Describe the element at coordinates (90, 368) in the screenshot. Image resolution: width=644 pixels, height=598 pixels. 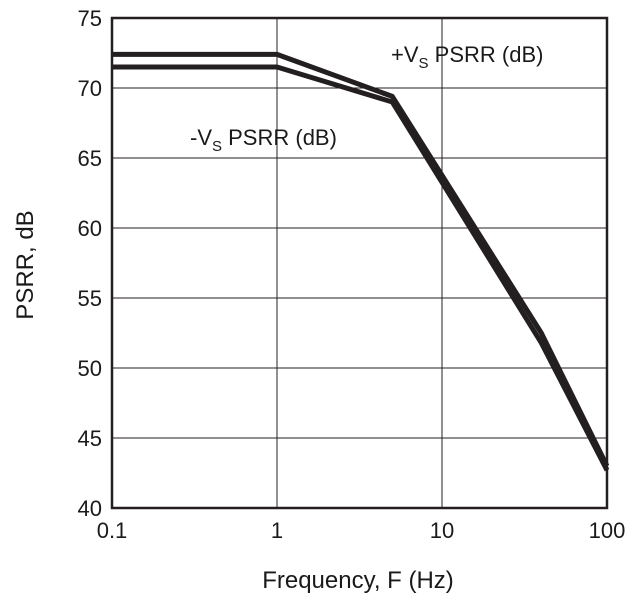
I see `y-tick-label: 50` at that location.